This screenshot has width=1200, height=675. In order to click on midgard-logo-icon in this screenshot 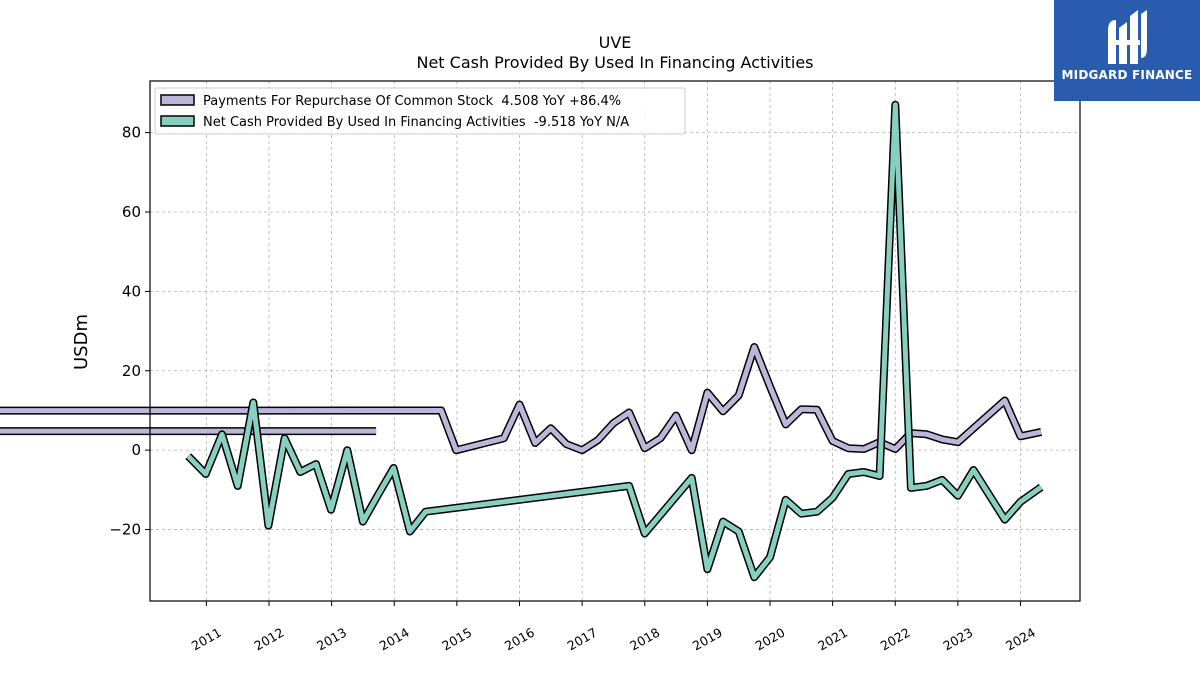, I will do `click(1127, 37)`.